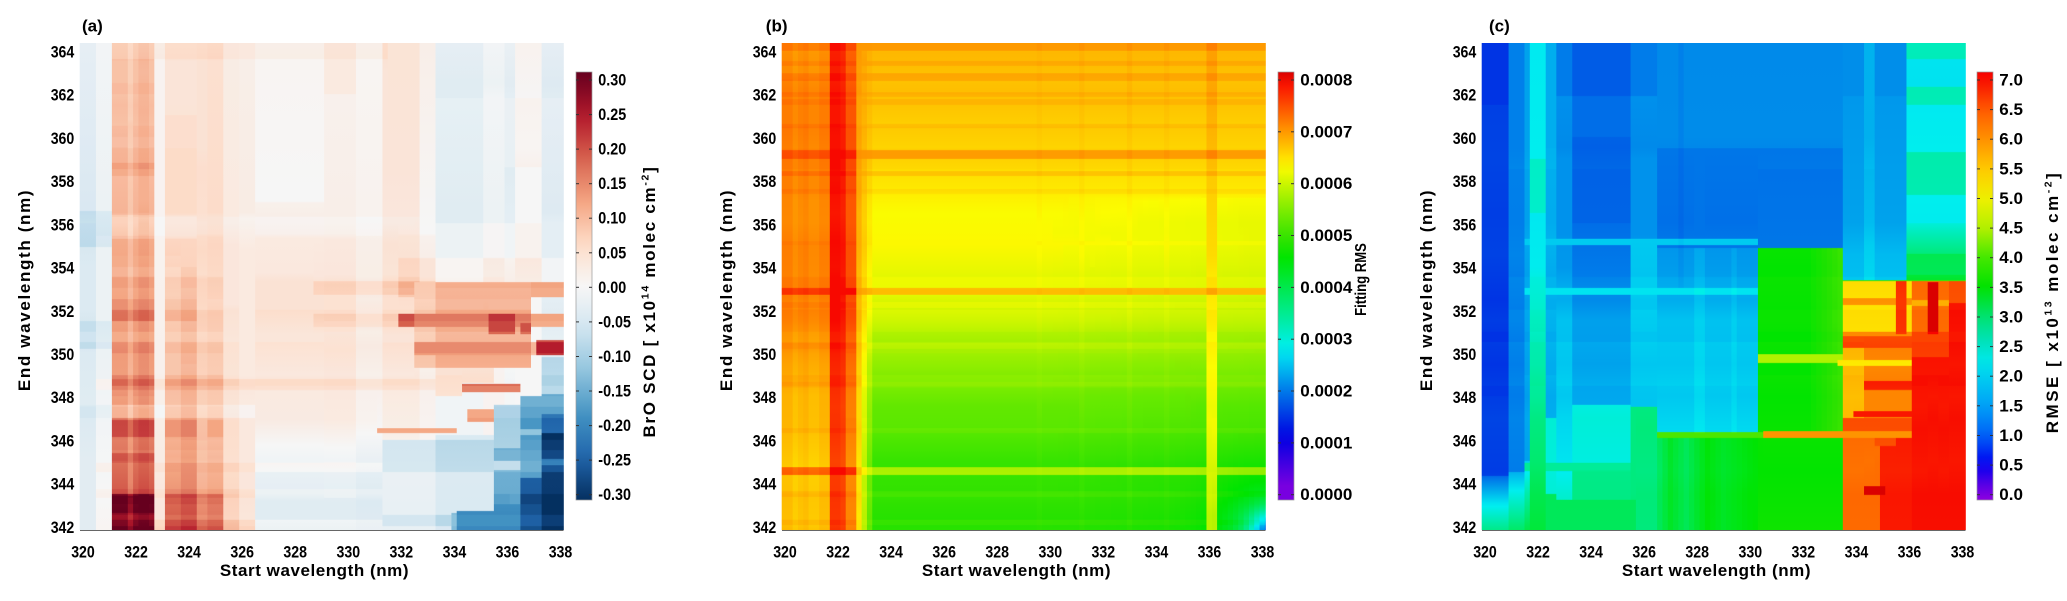 The height and width of the screenshot is (601, 2067). What do you see at coordinates (1326, 235) in the screenshot?
I see `svg-text: 0.0005` at bounding box center [1326, 235].